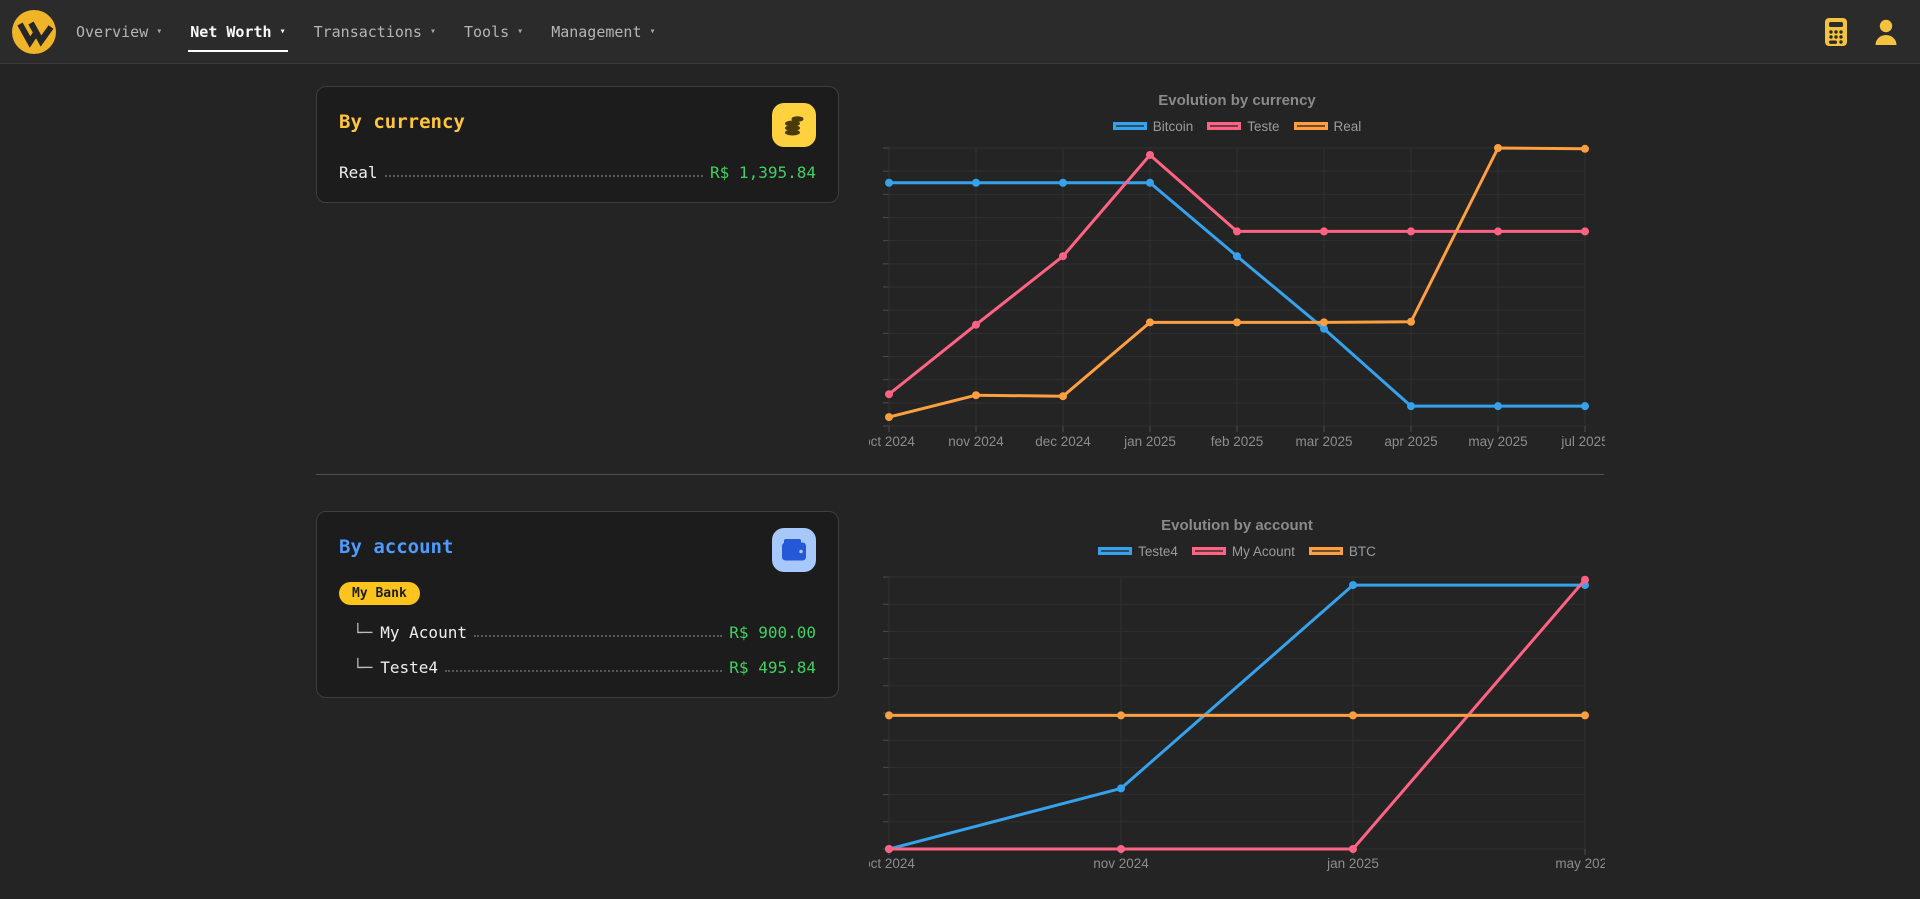 This screenshot has width=1920, height=899. I want to click on legend-item-teste: Teste, so click(1243, 126).